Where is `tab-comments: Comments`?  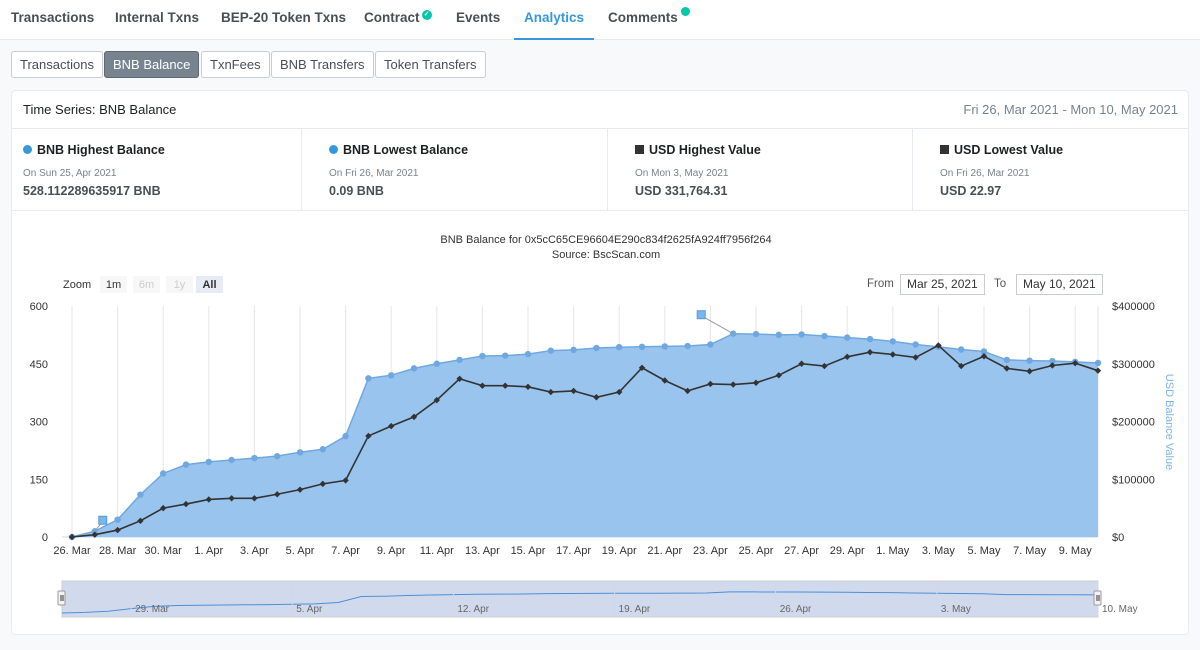
tab-comments: Comments is located at coordinates (649, 20).